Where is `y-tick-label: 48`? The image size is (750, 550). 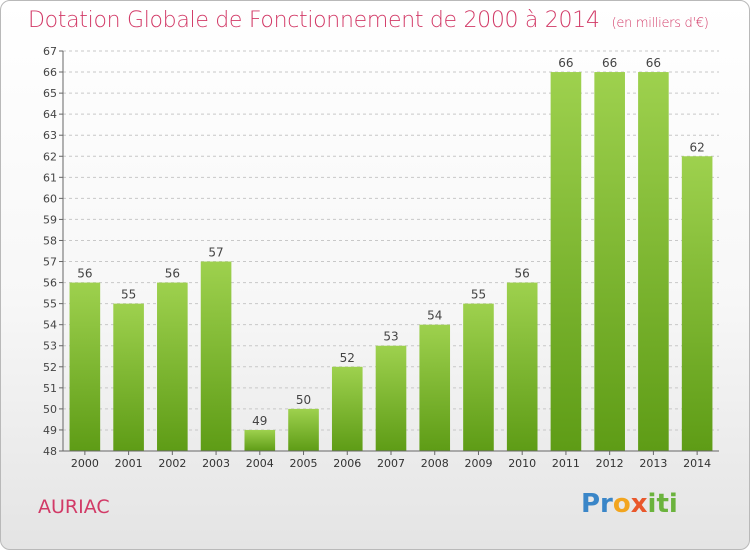
y-tick-label: 48 is located at coordinates (50, 451).